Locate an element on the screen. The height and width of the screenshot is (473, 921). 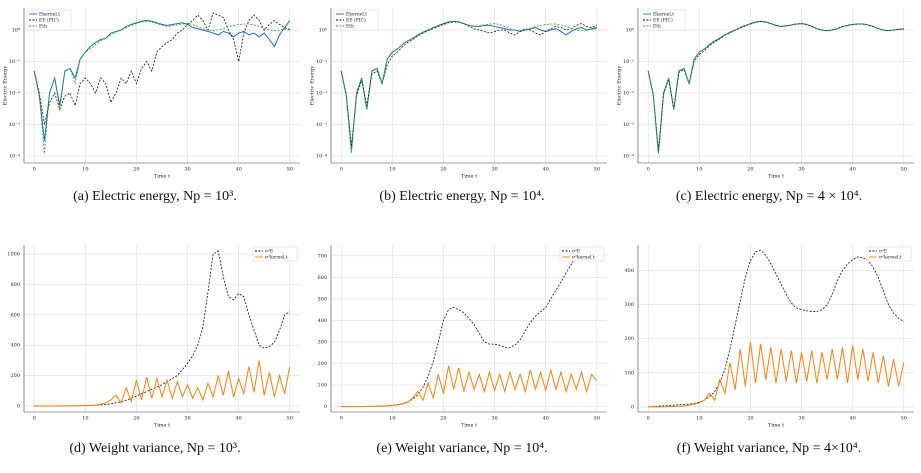
y-tick-label: 10⁻⁴ is located at coordinates (321, 157).